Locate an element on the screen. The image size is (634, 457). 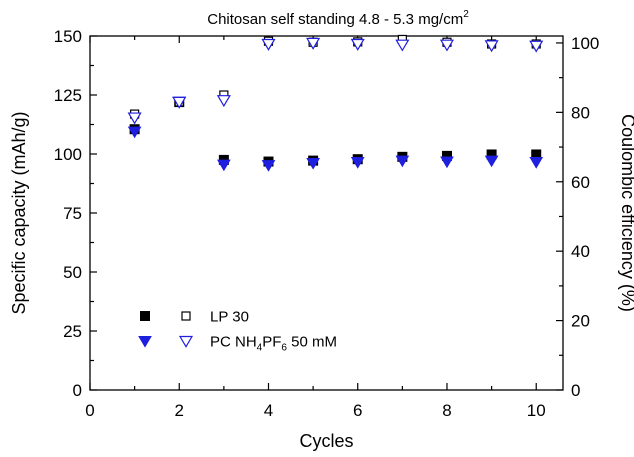
y2-tick-label: 100 is located at coordinates (585, 43).